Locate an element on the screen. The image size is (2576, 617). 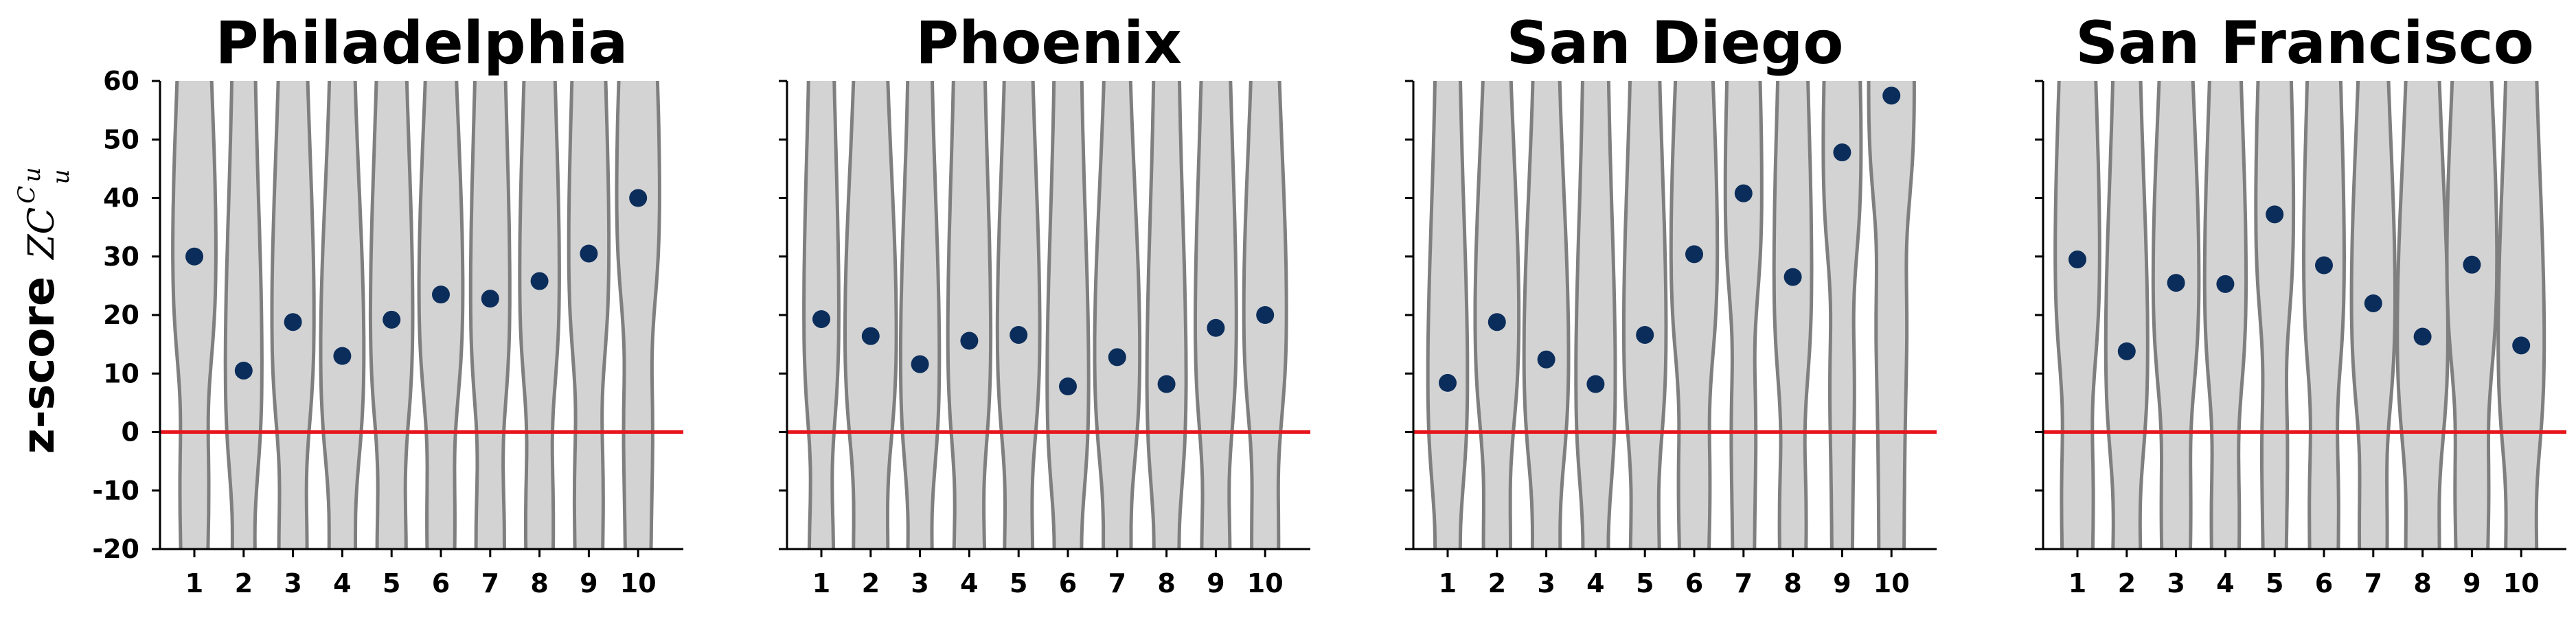
y-tick-label: 20 is located at coordinates (121, 315).